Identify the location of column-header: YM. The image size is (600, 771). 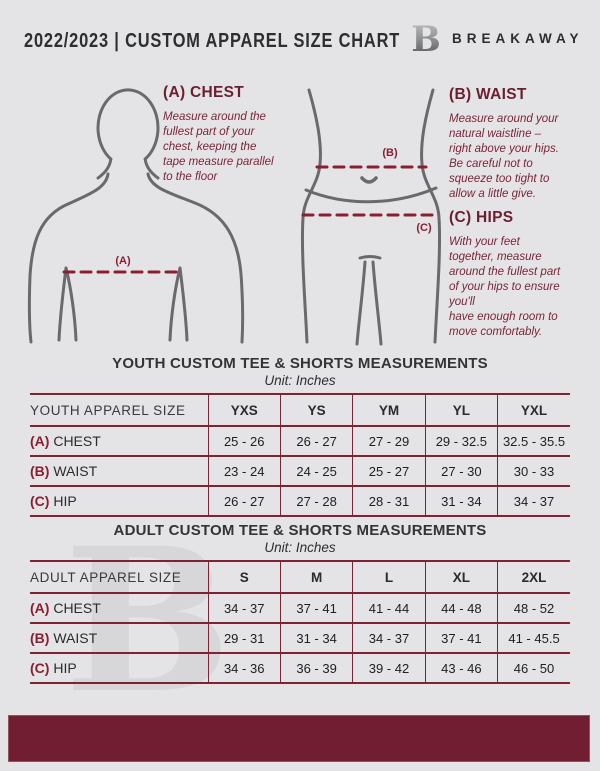
(389, 410).